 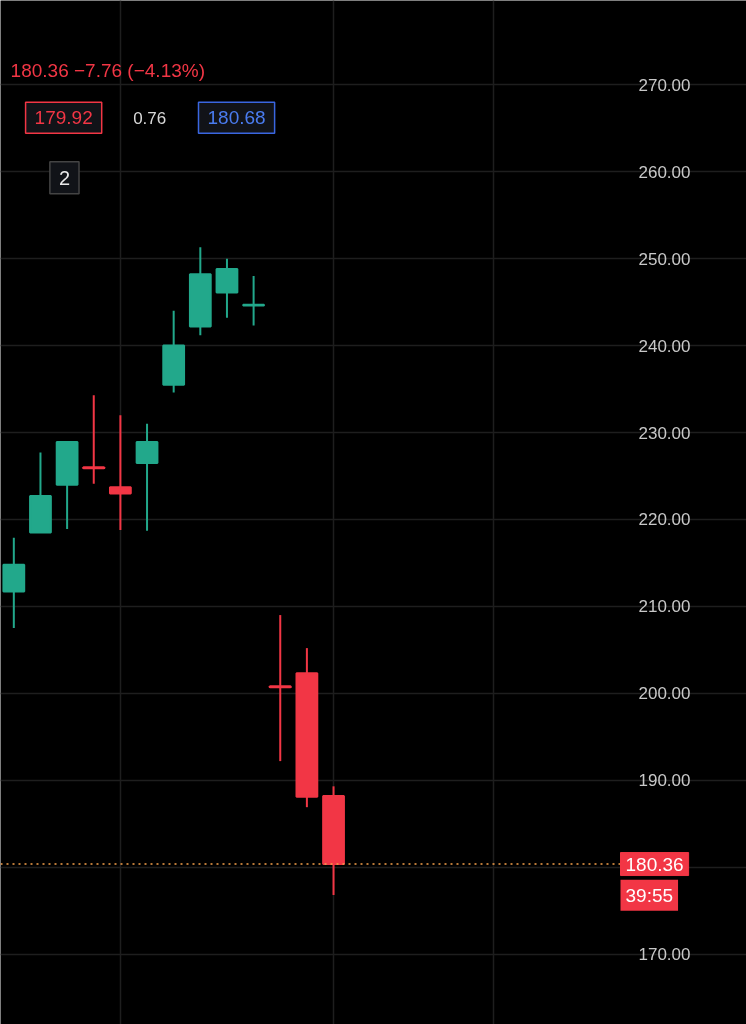 What do you see at coordinates (107, 71) in the screenshot?
I see `text: 180.36 −7.76 (−4.13%)` at bounding box center [107, 71].